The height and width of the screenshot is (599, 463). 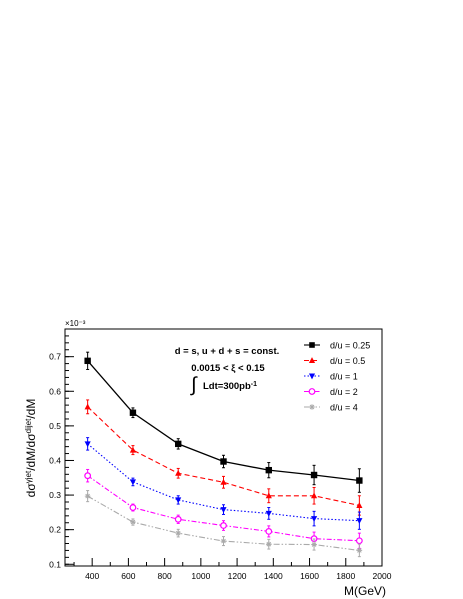 I want to click on y-tick-label: 0.6, so click(x=55, y=391).